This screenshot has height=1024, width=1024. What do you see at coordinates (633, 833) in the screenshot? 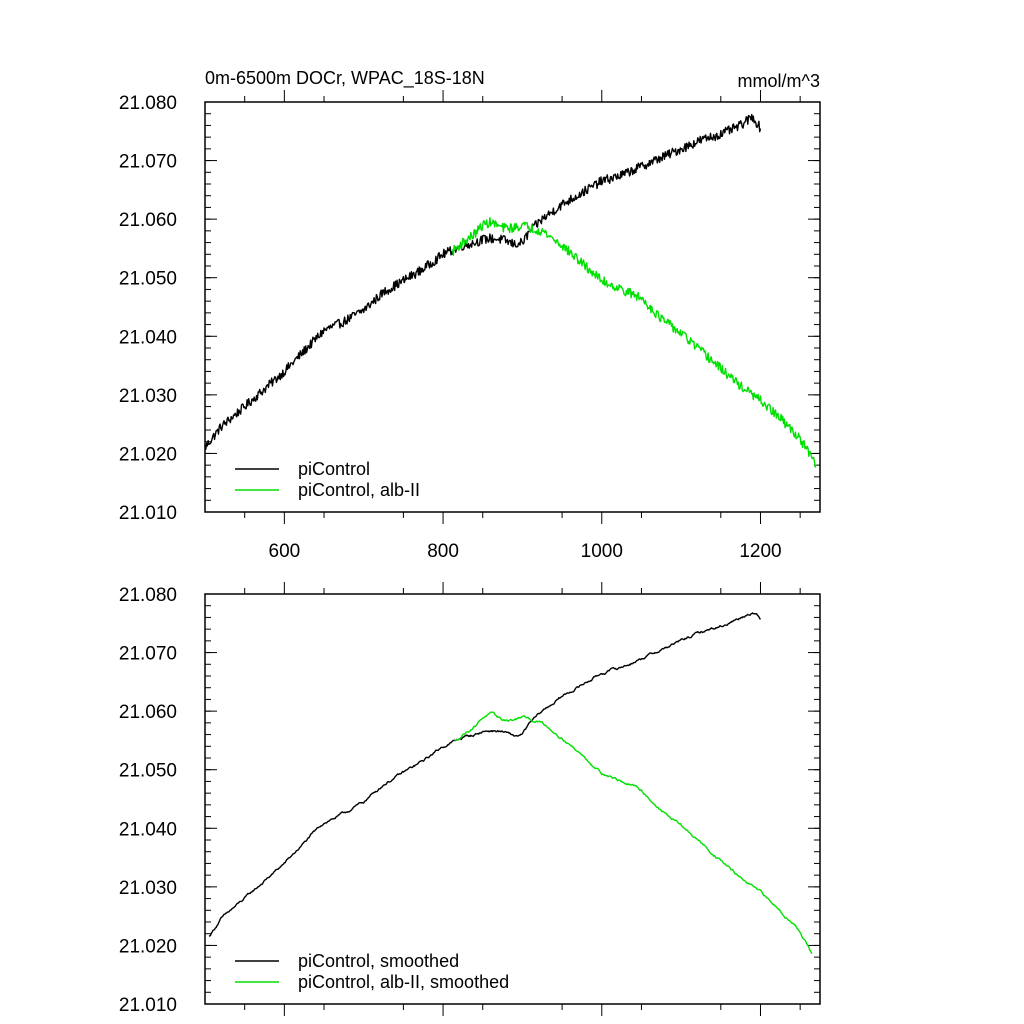
I see `series-line-picontrol-alb-ii-smoothed` at bounding box center [633, 833].